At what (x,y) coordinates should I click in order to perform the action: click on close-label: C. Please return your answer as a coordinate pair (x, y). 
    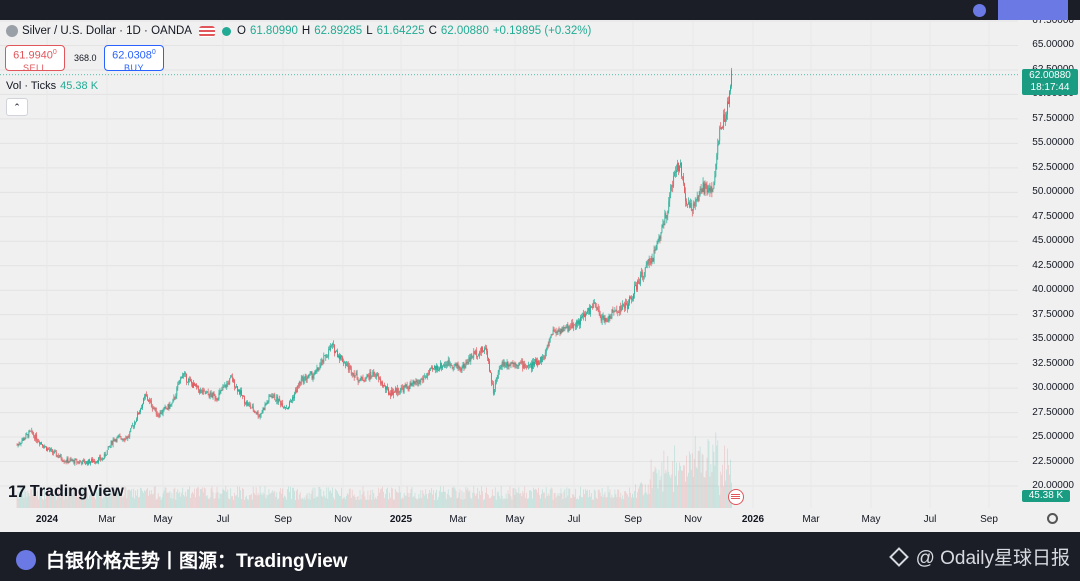
    Looking at the image, I should click on (432, 31).